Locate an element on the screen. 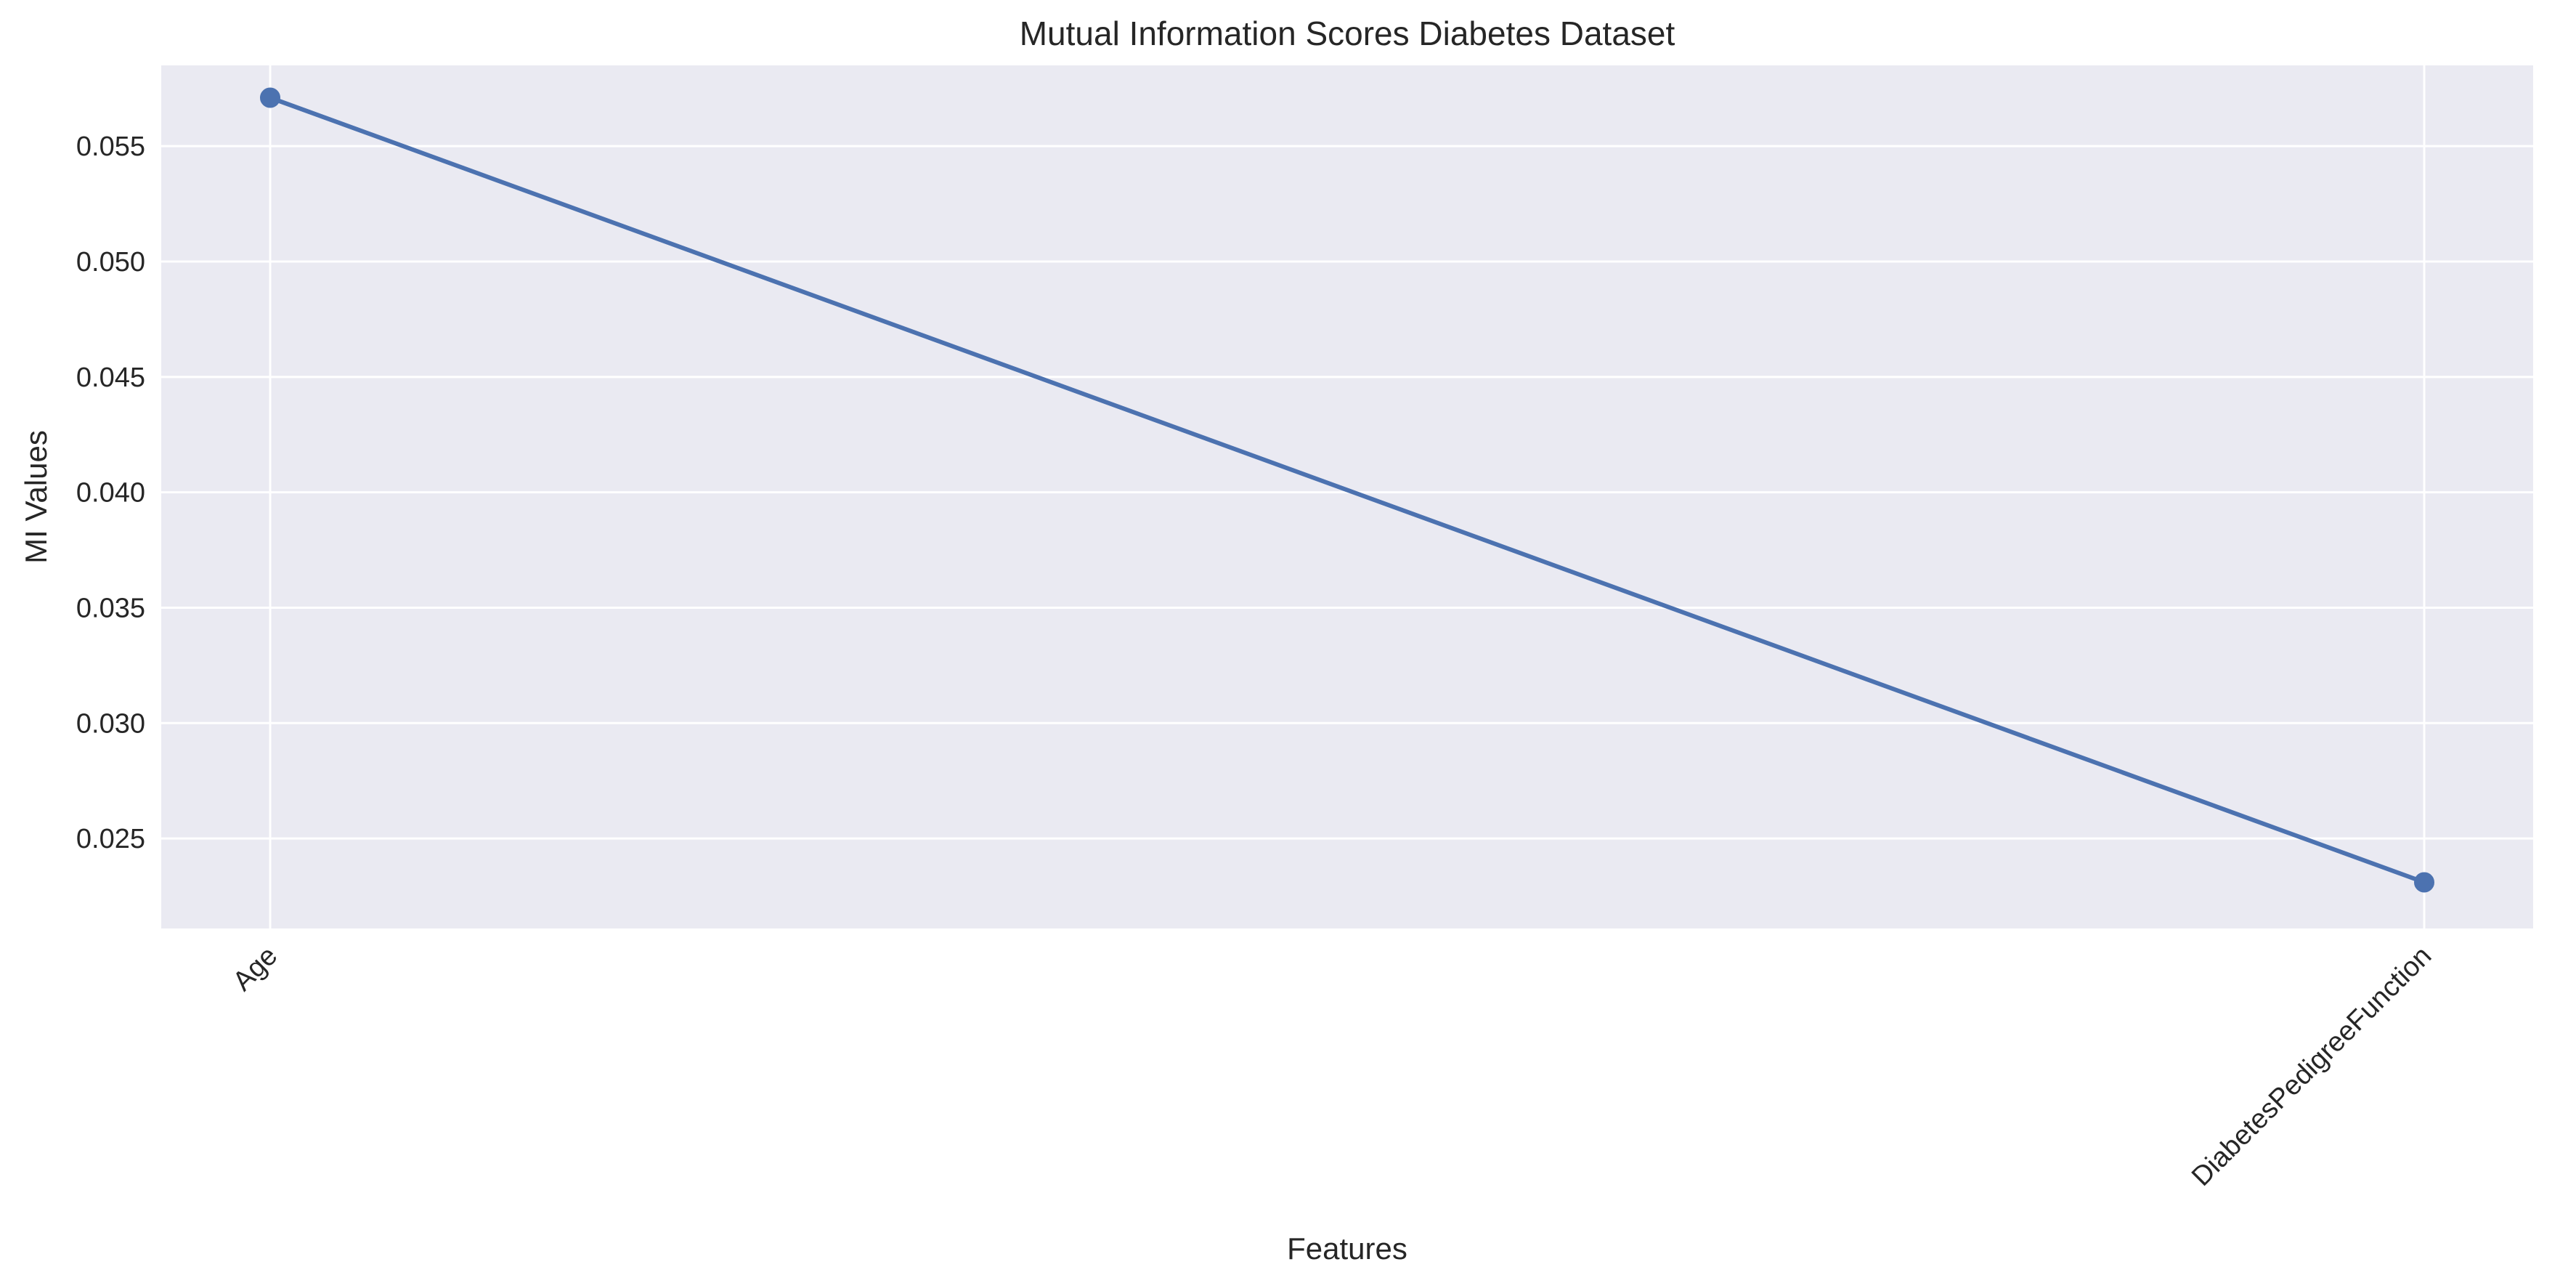 This screenshot has width=2576, height=1283. y-tick-label: 0.045 is located at coordinates (111, 378).